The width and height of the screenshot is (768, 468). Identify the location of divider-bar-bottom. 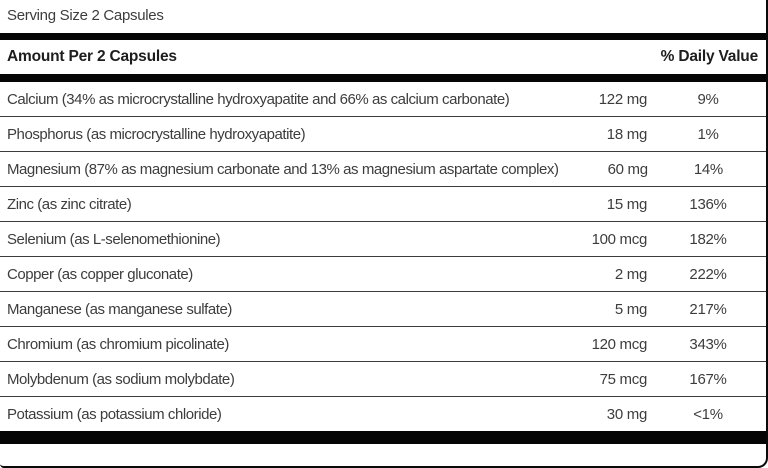
(383, 437).